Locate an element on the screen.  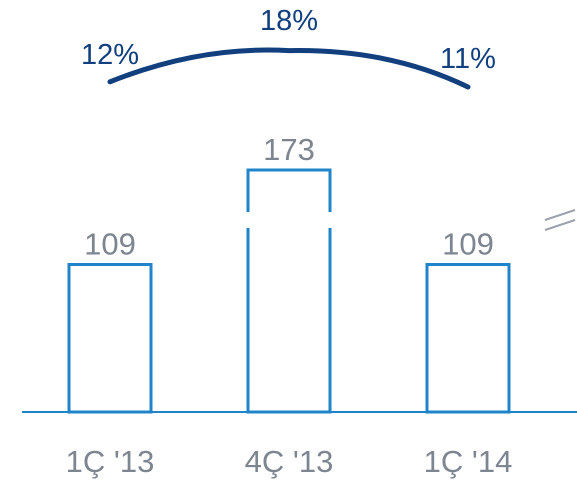
category-label: 1Ç '14 is located at coordinates (468, 461).